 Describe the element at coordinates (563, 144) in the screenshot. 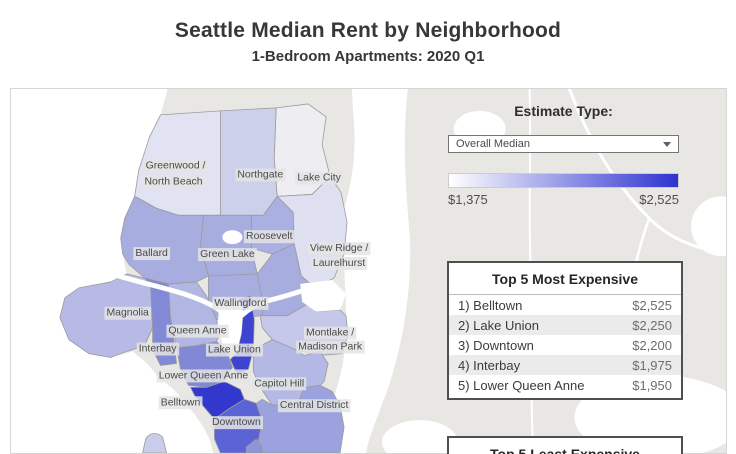

I see `estimate-type-dropdown: Overall Median` at that location.